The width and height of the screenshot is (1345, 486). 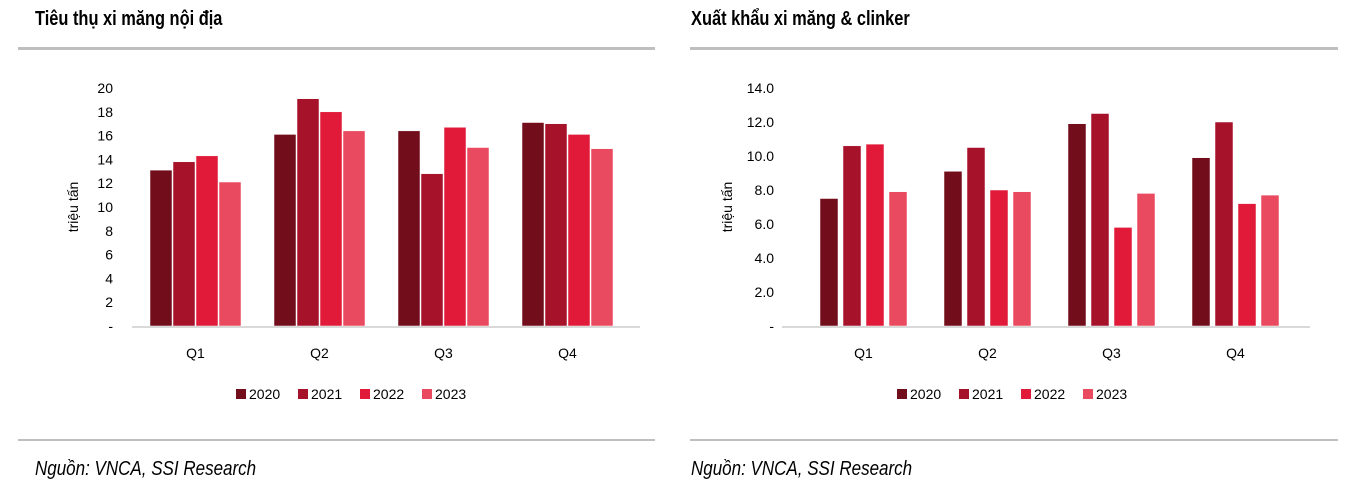 I want to click on right-source: Nguồn: VNCA, SSI Research, so click(x=802, y=469).